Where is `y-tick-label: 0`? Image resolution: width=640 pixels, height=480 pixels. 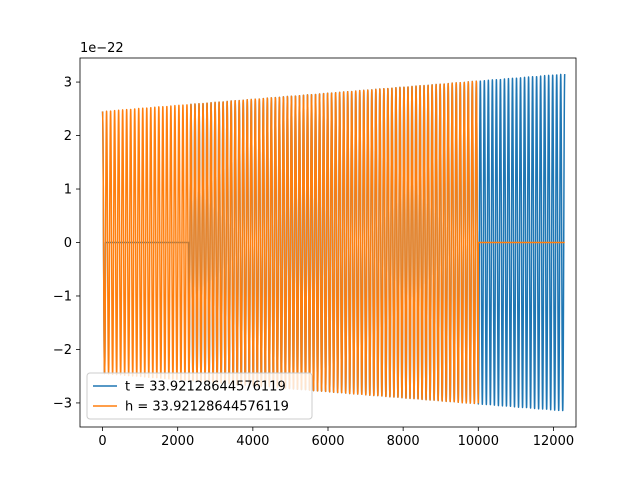 y-tick-label: 0 is located at coordinates (68, 243).